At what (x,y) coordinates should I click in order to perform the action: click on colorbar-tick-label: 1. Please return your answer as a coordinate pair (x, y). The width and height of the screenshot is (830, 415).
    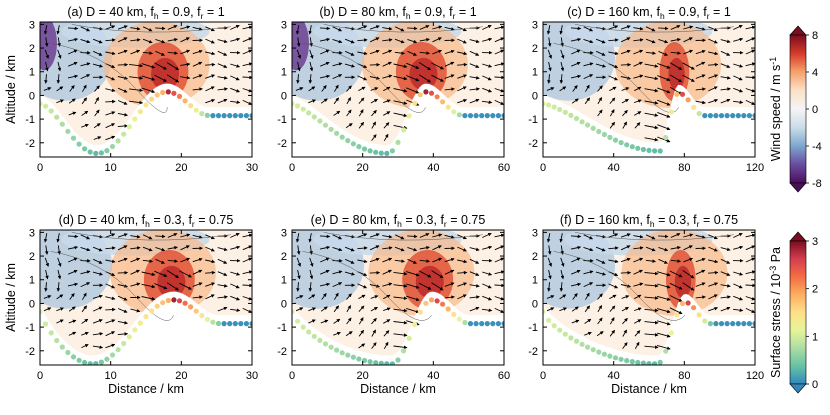
    Looking at the image, I should click on (815, 337).